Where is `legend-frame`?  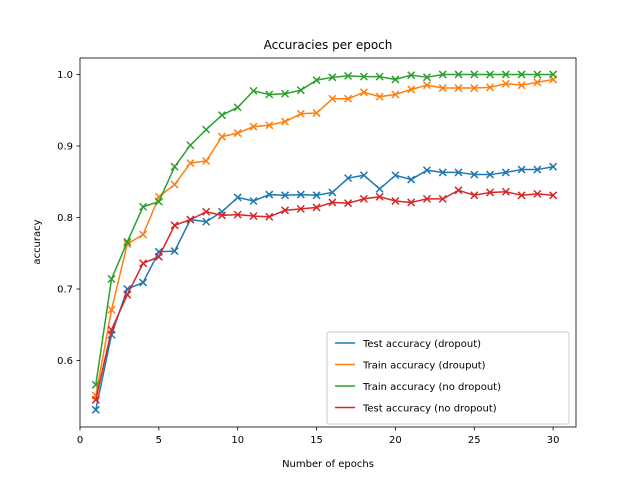
legend-frame is located at coordinates (448, 378).